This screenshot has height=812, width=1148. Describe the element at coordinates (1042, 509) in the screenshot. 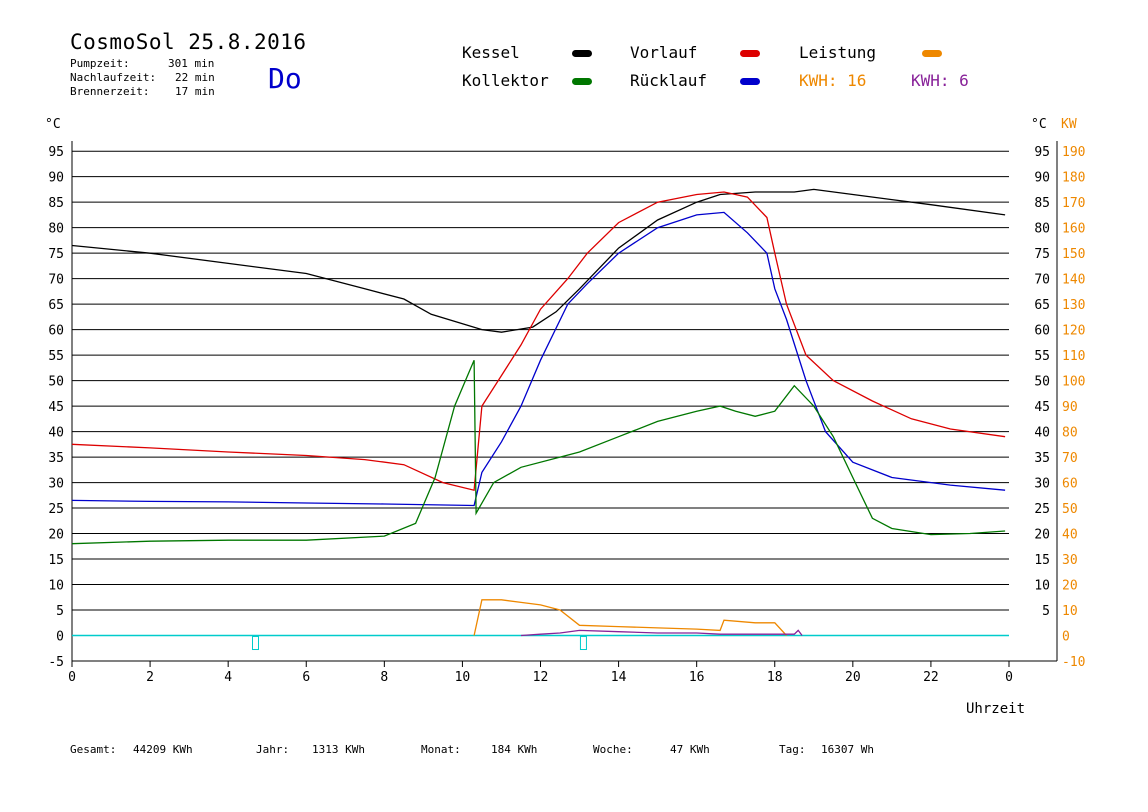

I see `y-right-tick-label: 25` at that location.